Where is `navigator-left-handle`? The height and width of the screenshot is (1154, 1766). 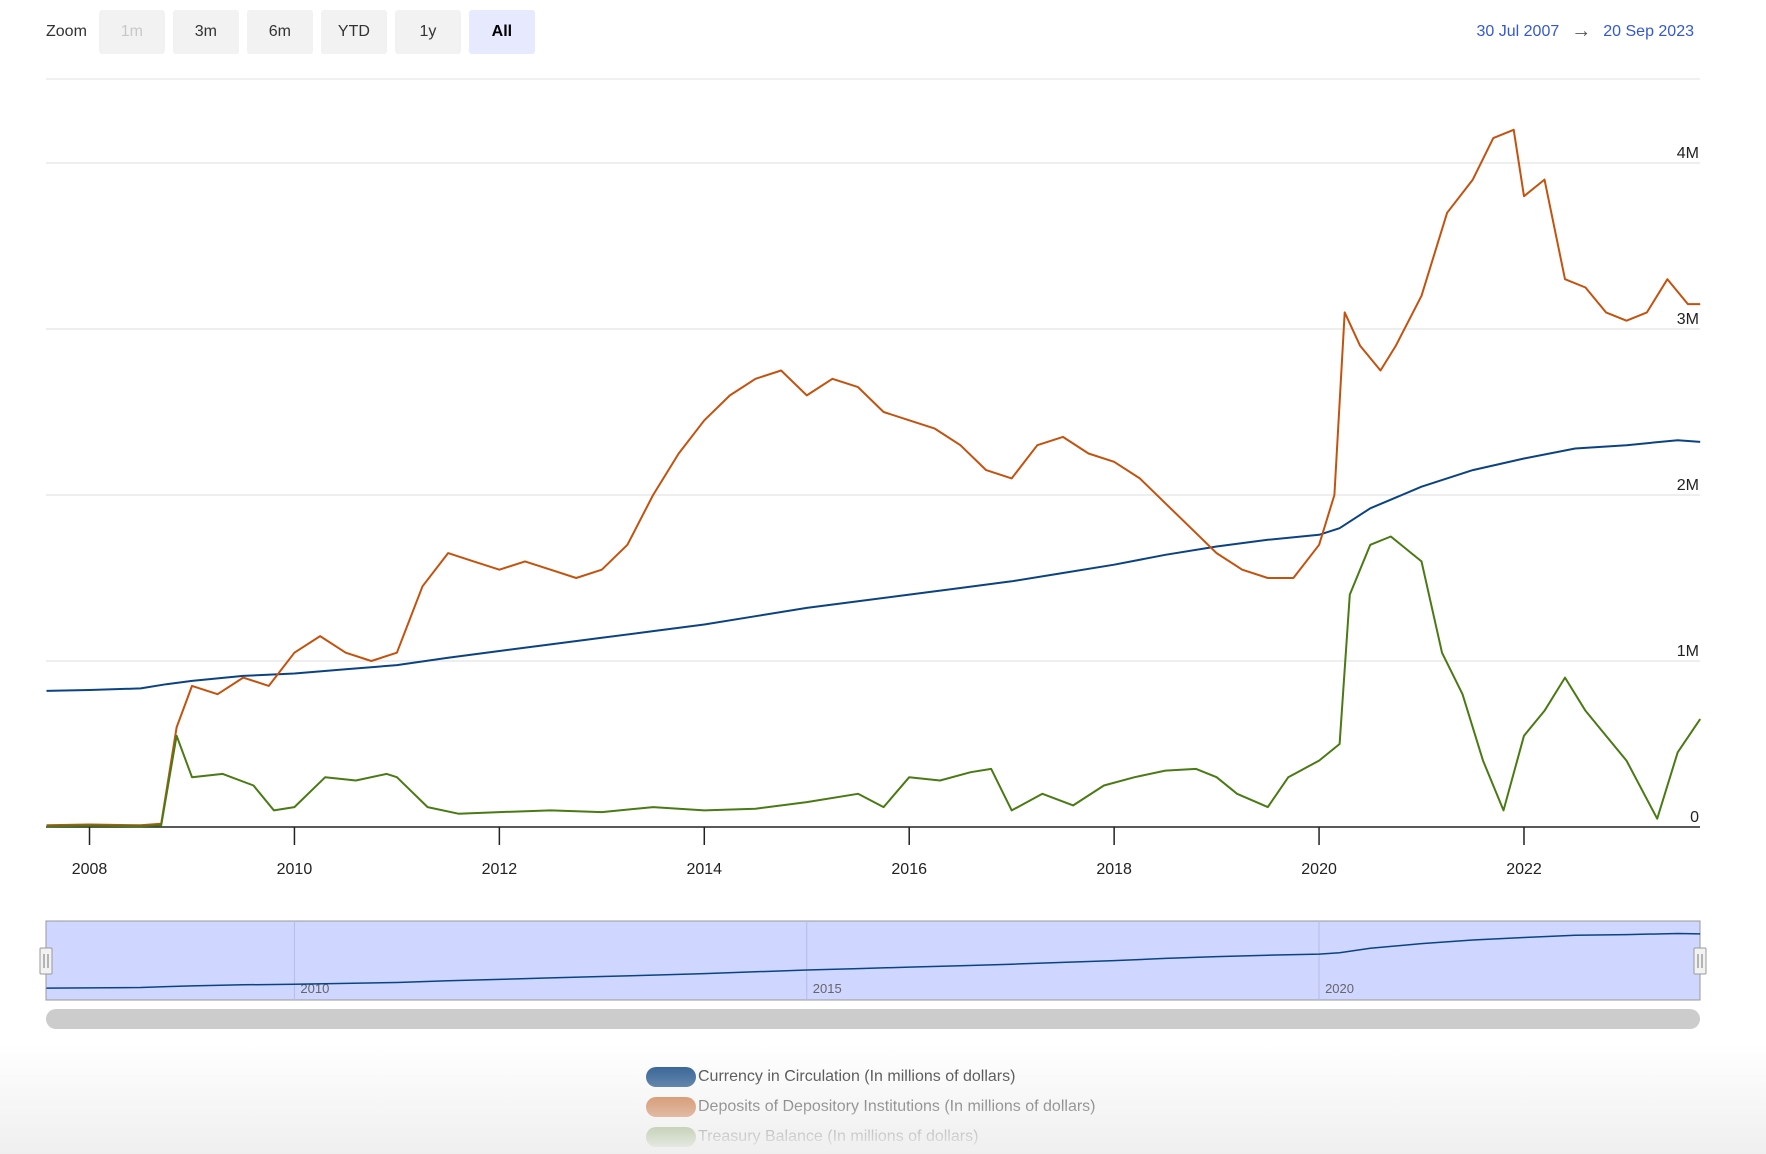 navigator-left-handle is located at coordinates (46, 961).